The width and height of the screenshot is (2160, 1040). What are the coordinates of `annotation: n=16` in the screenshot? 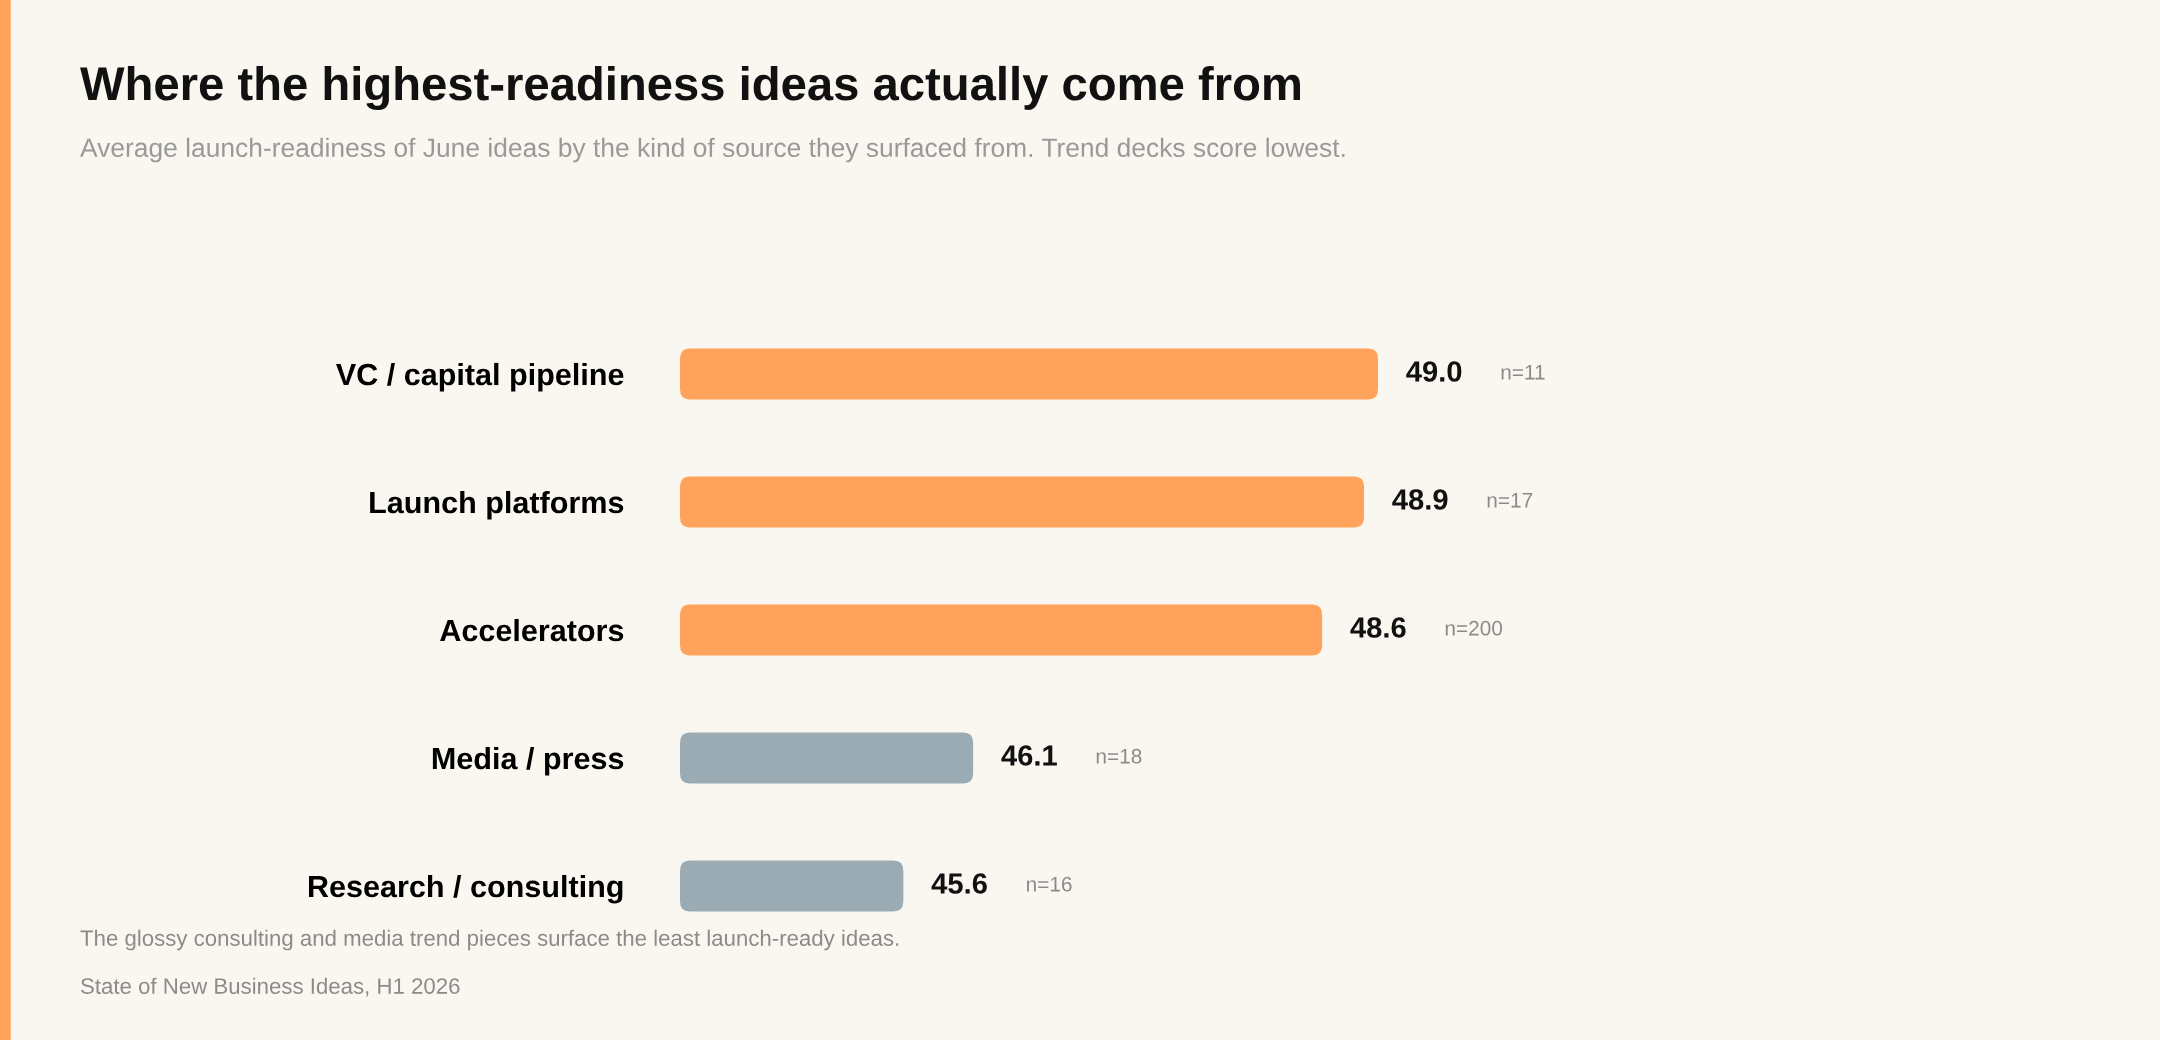 It's located at (1049, 884).